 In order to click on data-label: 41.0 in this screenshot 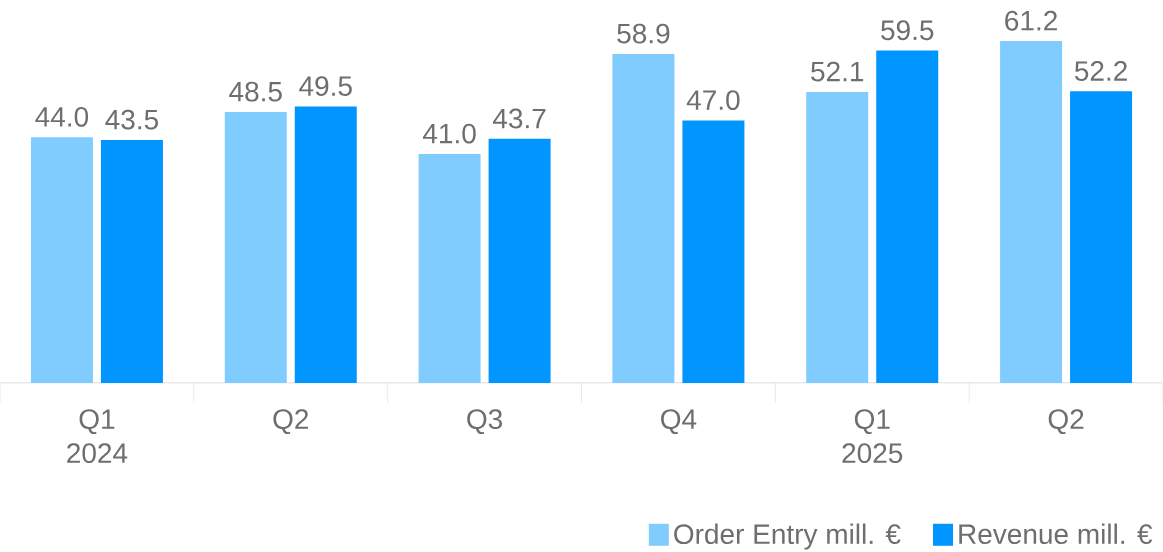, I will do `click(449, 133)`.